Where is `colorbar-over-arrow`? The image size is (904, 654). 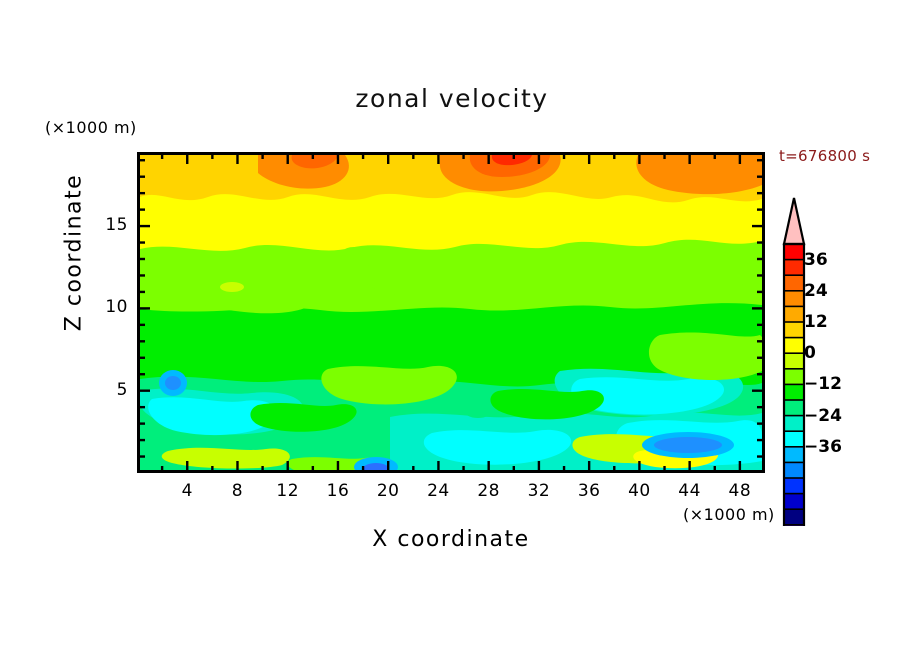
colorbar-over-arrow is located at coordinates (794, 221).